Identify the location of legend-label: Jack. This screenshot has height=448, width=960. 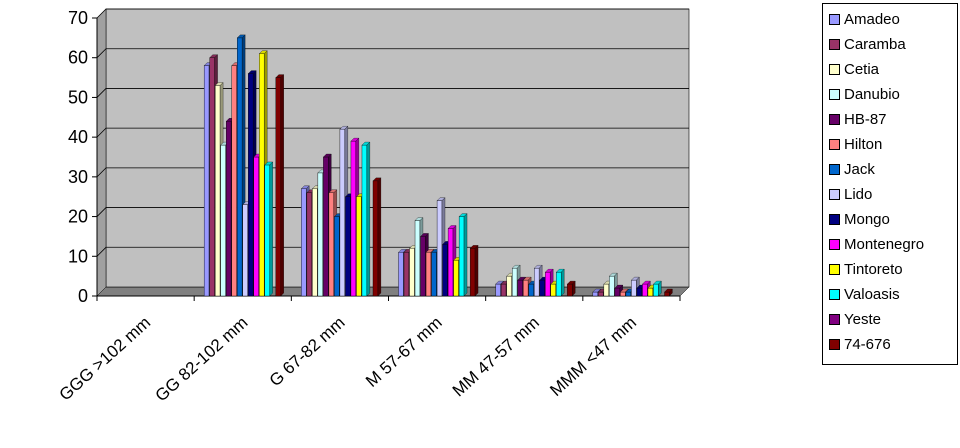
(859, 169).